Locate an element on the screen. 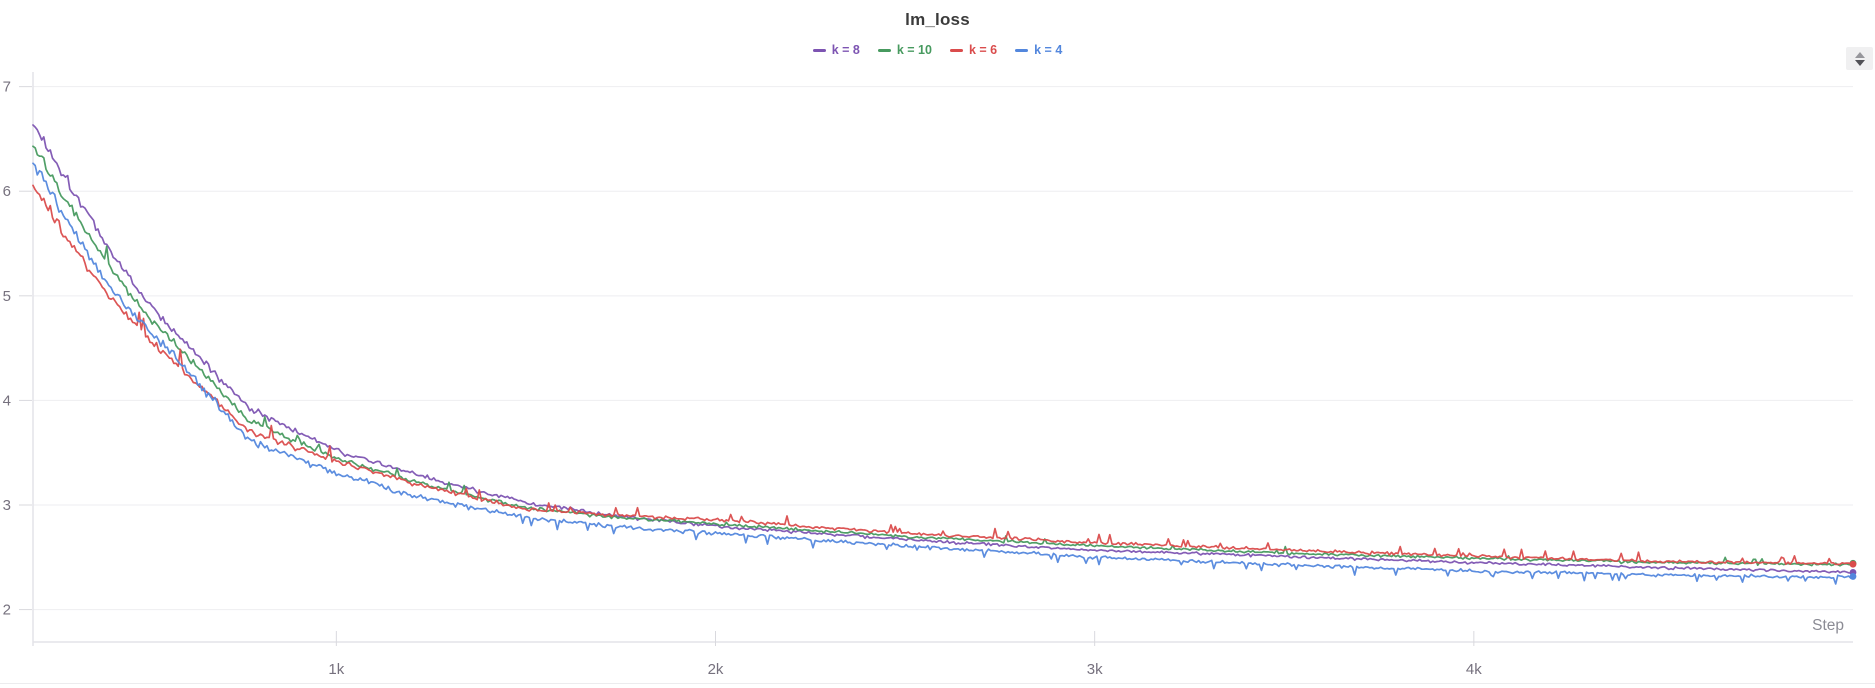  stepper-down-icon is located at coordinates (1859, 62).